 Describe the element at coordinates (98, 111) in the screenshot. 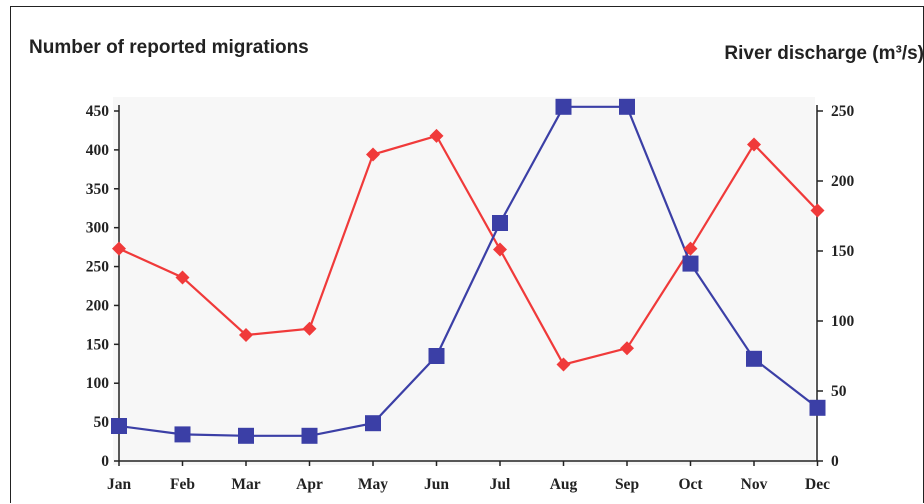

I see `left-tick-label: 450` at that location.